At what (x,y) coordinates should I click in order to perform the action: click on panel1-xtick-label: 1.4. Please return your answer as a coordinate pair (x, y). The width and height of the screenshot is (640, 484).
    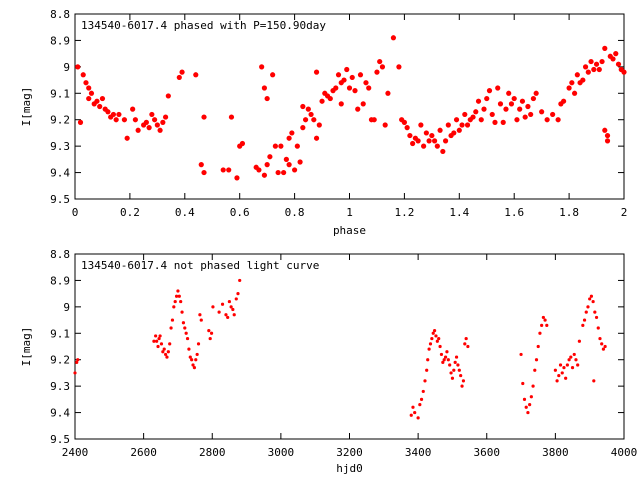
    Looking at the image, I should click on (459, 212).